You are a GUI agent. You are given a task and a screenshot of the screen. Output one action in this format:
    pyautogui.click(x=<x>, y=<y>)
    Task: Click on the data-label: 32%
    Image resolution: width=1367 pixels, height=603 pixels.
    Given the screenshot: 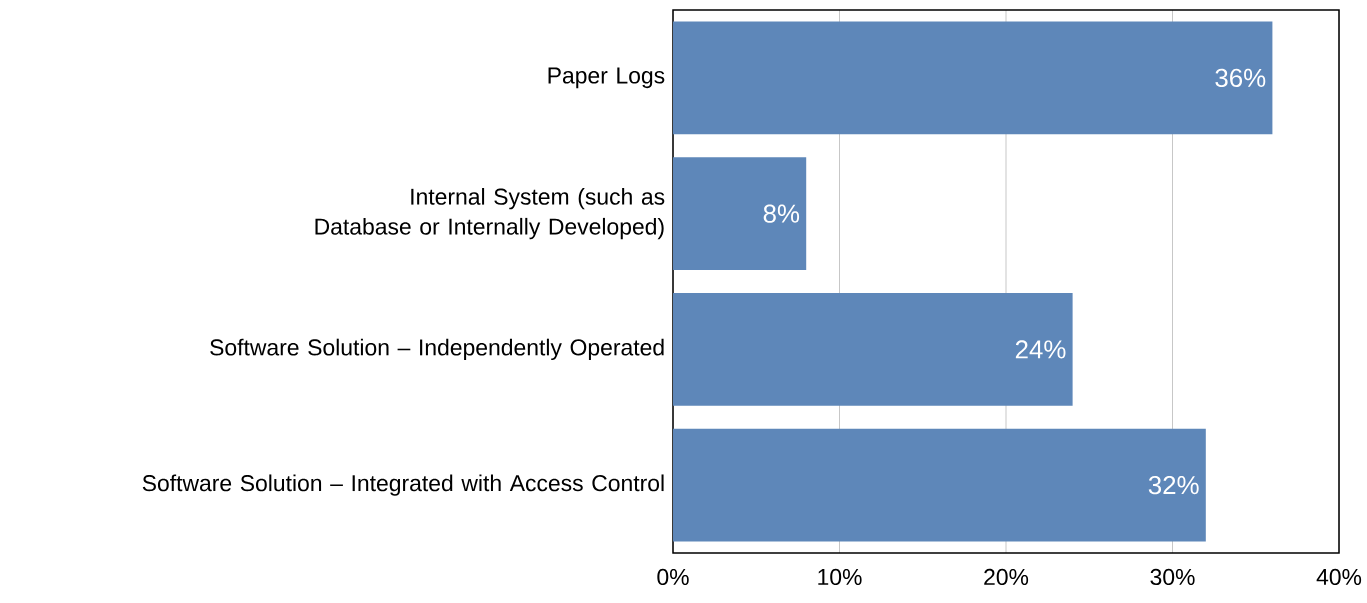 What is the action you would take?
    pyautogui.click(x=1173, y=485)
    